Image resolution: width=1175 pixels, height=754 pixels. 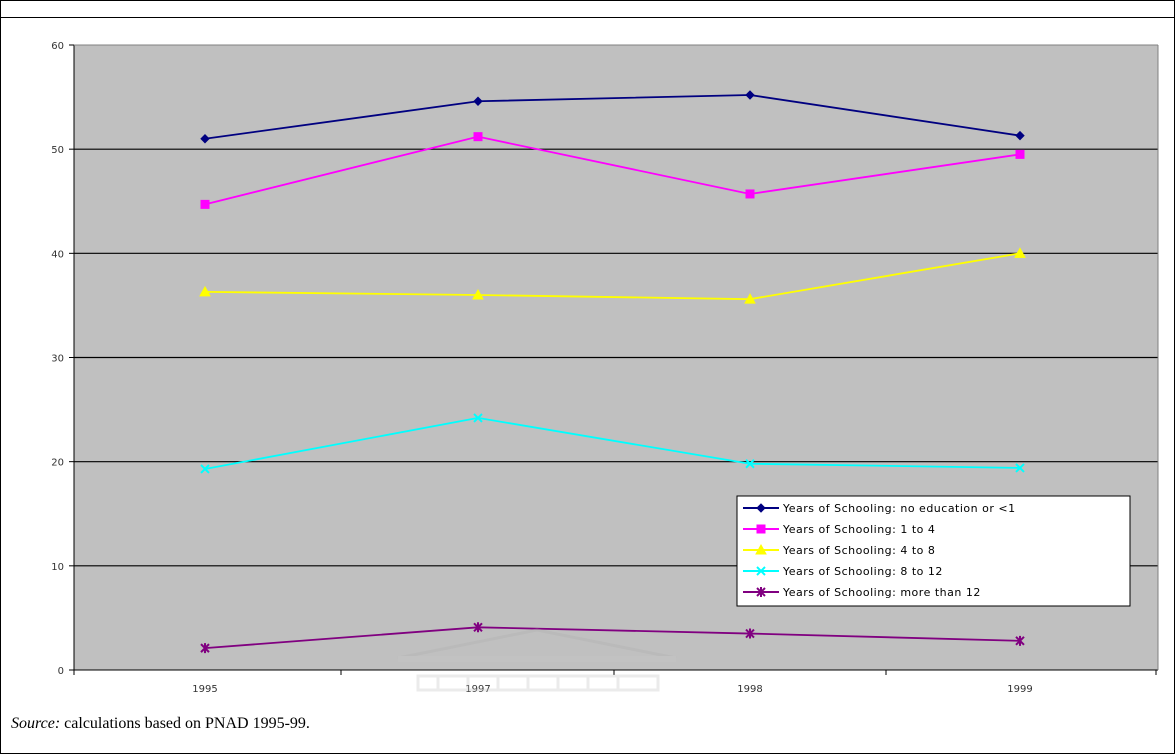 What do you see at coordinates (36, 723) in the screenshot?
I see `source-label: Source:` at bounding box center [36, 723].